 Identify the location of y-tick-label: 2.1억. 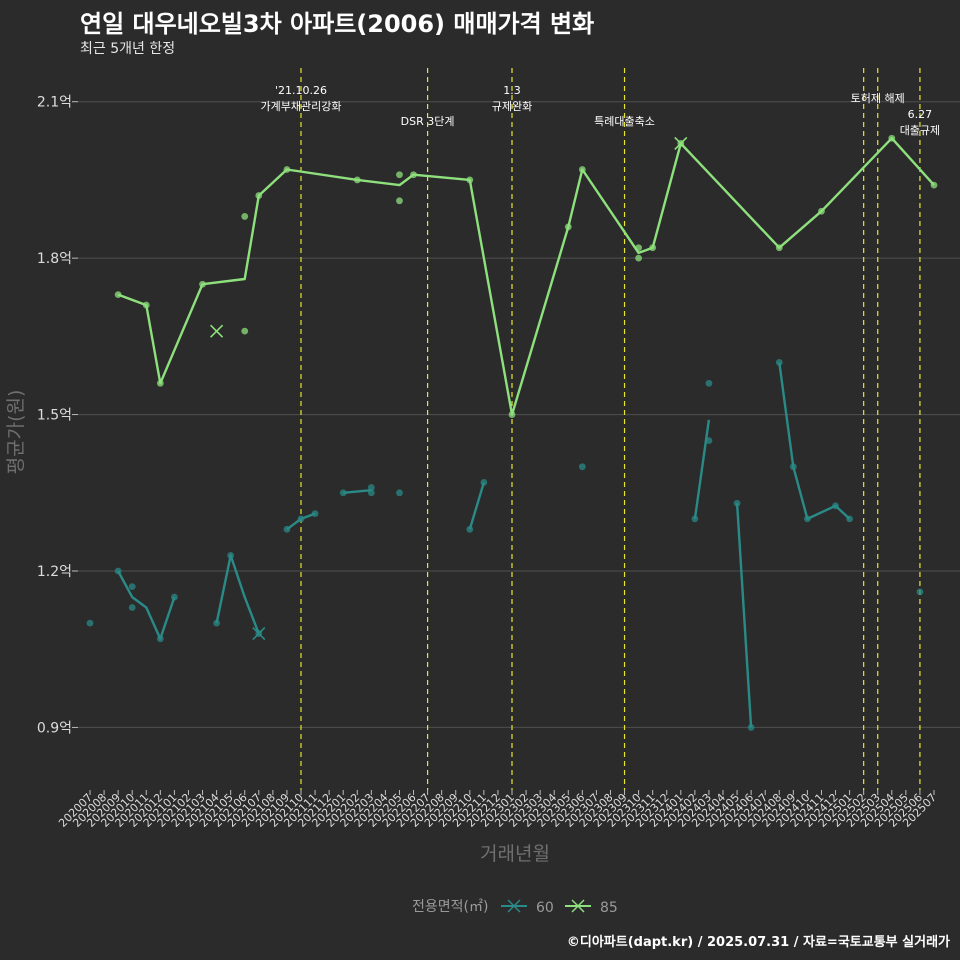
(54, 103).